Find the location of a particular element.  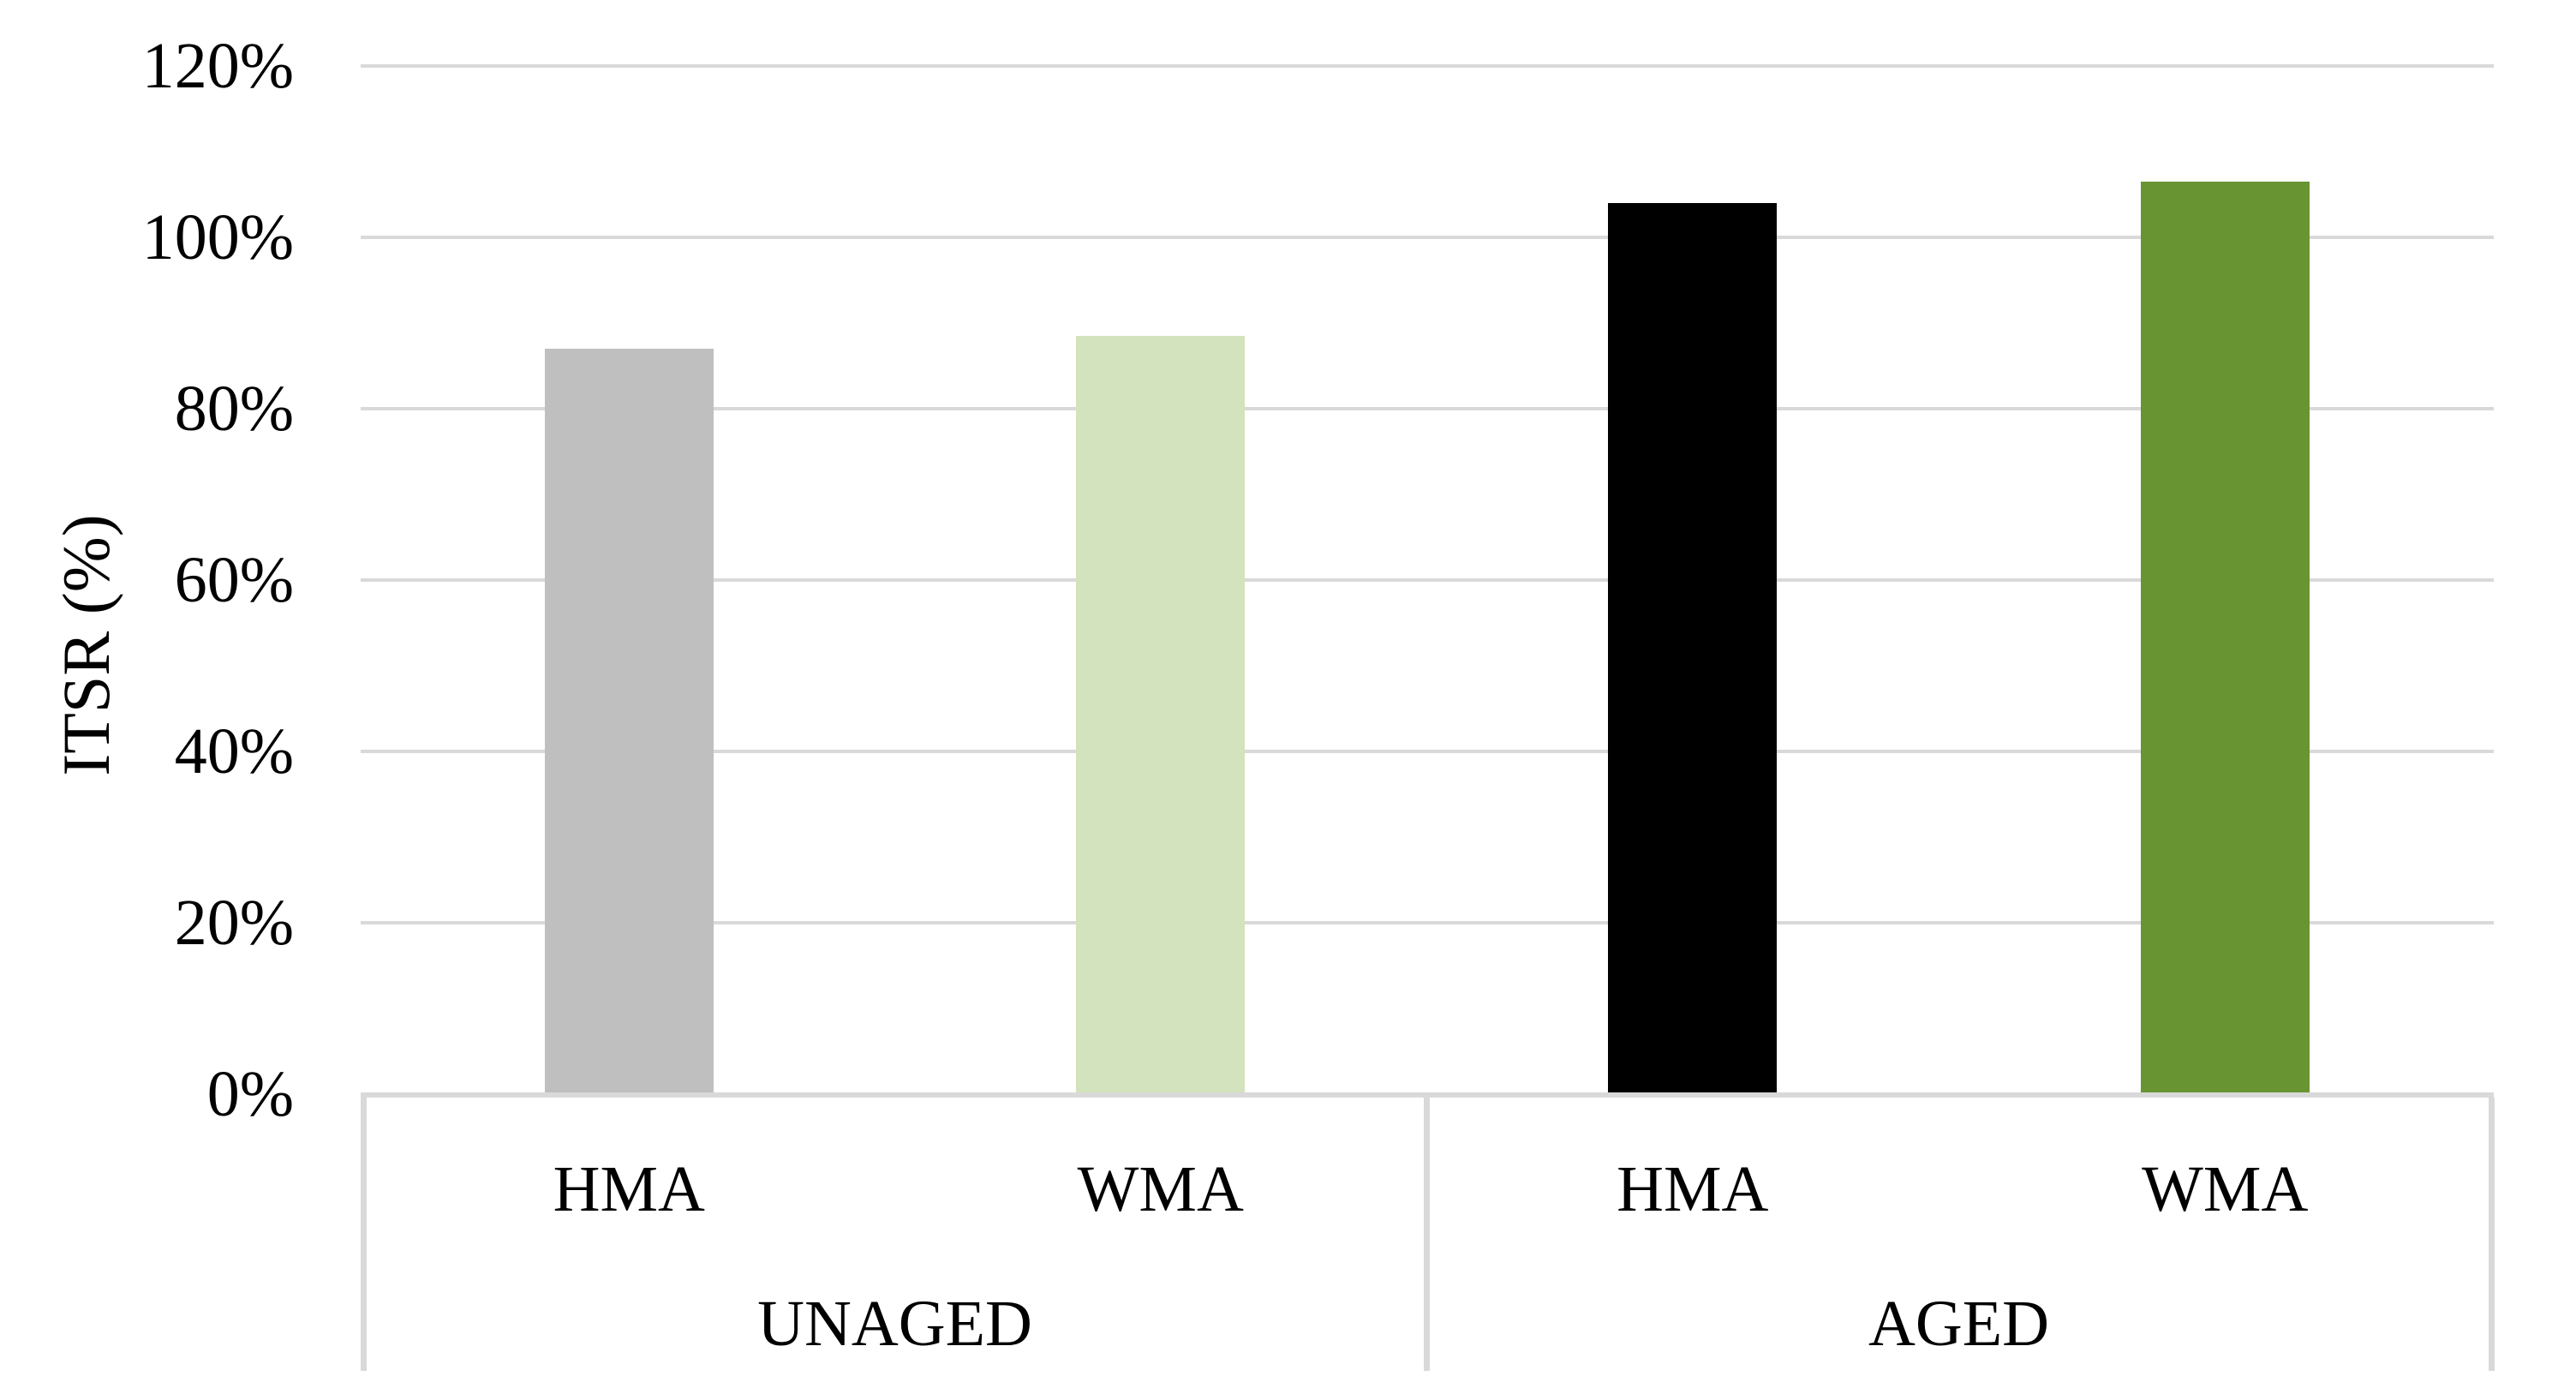

y-tick-label-20: 20% is located at coordinates (234, 923).